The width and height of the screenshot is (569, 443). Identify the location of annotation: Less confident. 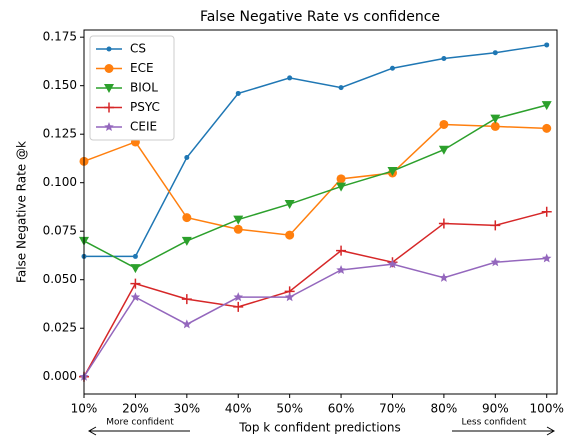
(494, 423).